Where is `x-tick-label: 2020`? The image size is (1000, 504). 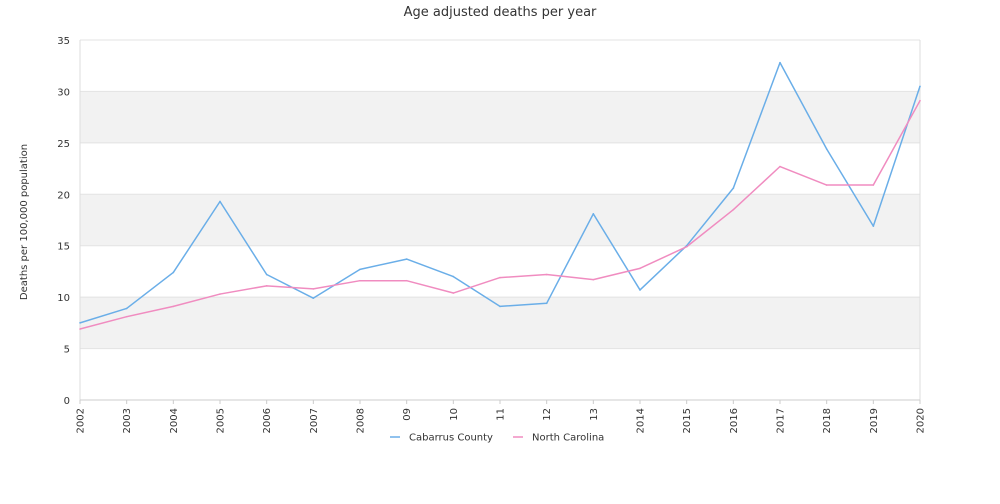
x-tick-label: 2020 is located at coordinates (921, 420).